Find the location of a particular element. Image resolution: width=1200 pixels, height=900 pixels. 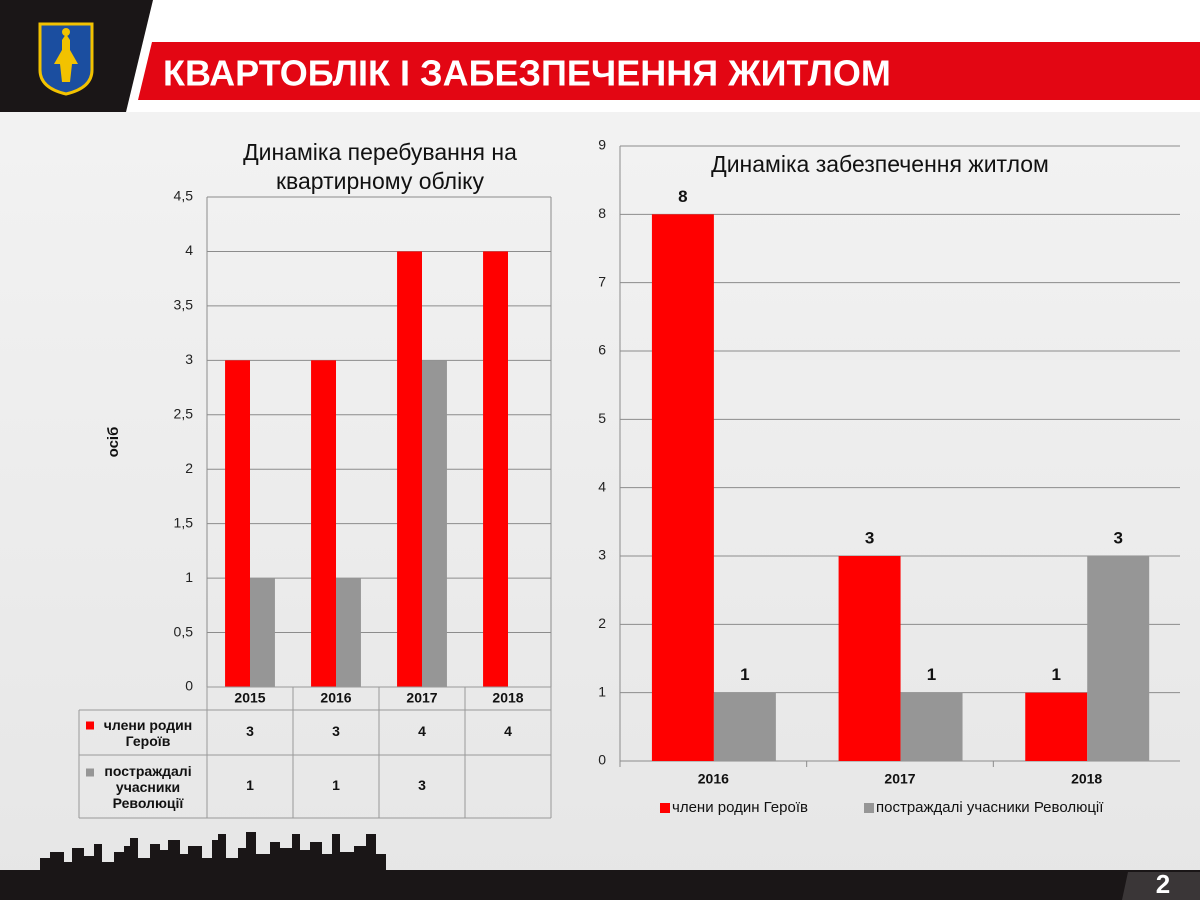

y-tick-label: 4,5 is located at coordinates (184, 196).